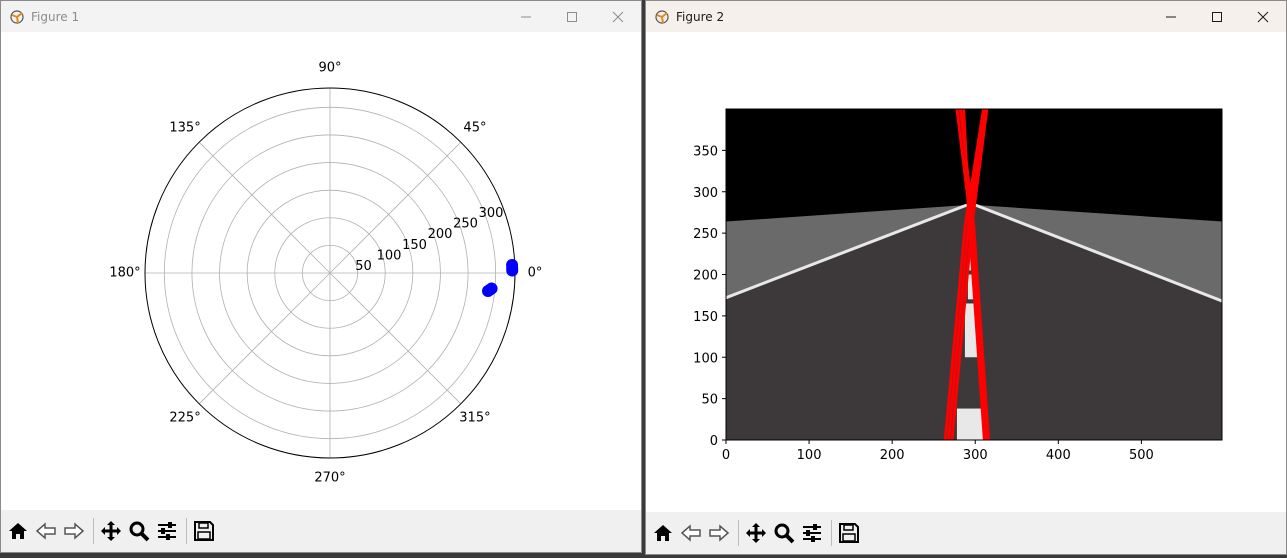 This screenshot has width=1287, height=558. I want to click on angle-tick-label: 180°, so click(124, 273).